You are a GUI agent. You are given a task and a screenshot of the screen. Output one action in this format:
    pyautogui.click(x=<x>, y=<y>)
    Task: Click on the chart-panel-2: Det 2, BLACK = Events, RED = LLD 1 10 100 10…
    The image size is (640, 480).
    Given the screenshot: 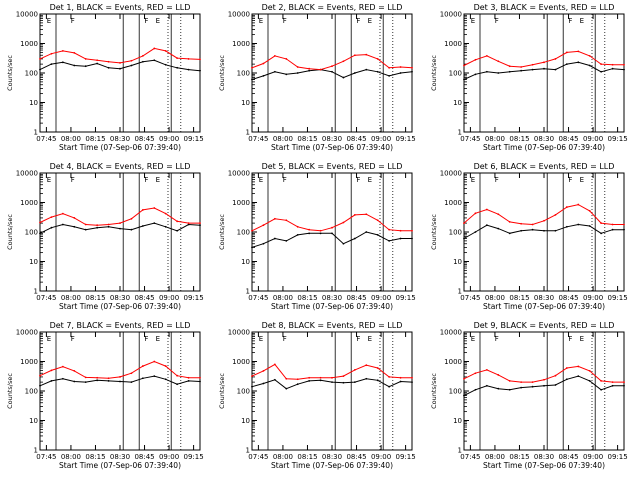 What is the action you would take?
    pyautogui.click(x=317, y=77)
    